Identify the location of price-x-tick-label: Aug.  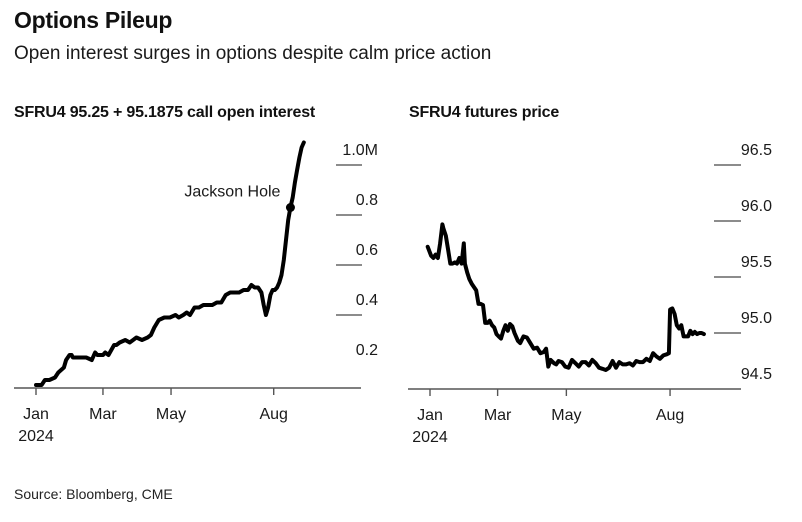
(670, 415).